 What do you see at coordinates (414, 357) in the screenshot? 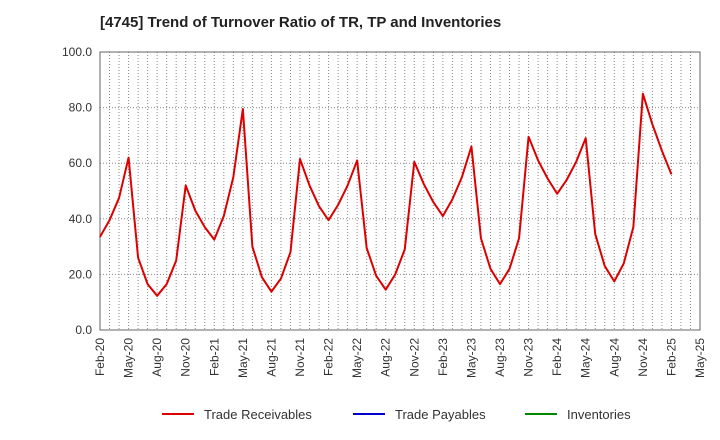
I see `x-tick-label: Nov-22` at bounding box center [414, 357].